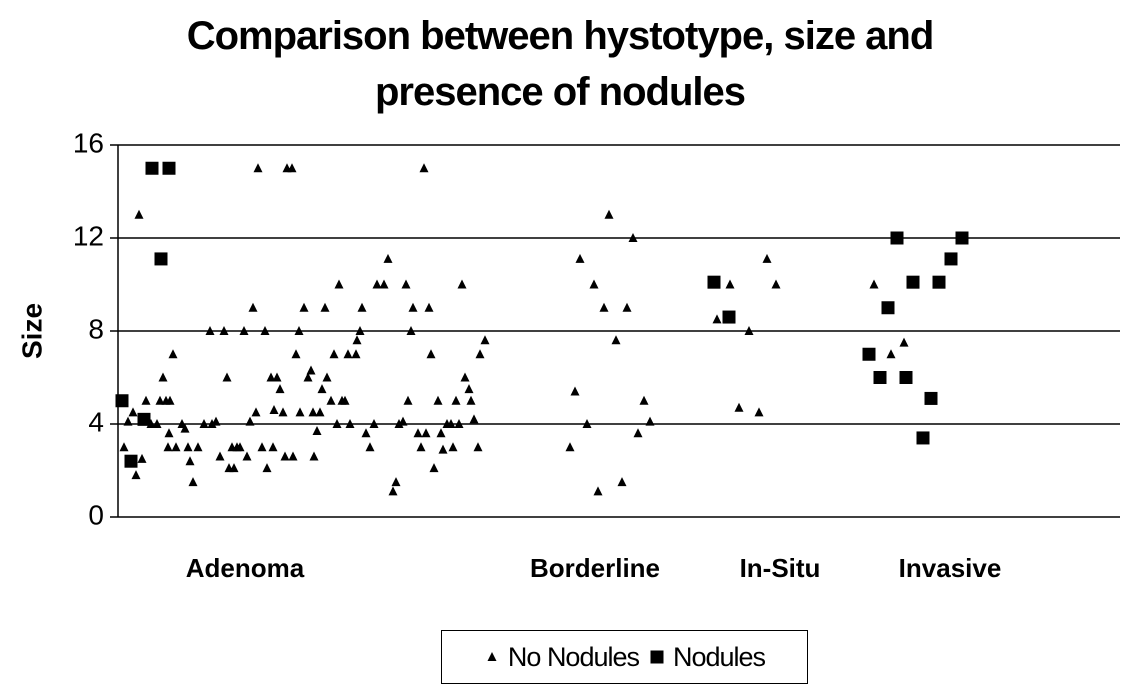  Describe the element at coordinates (780, 568) in the screenshot. I see `group-label: In-Situ` at that location.